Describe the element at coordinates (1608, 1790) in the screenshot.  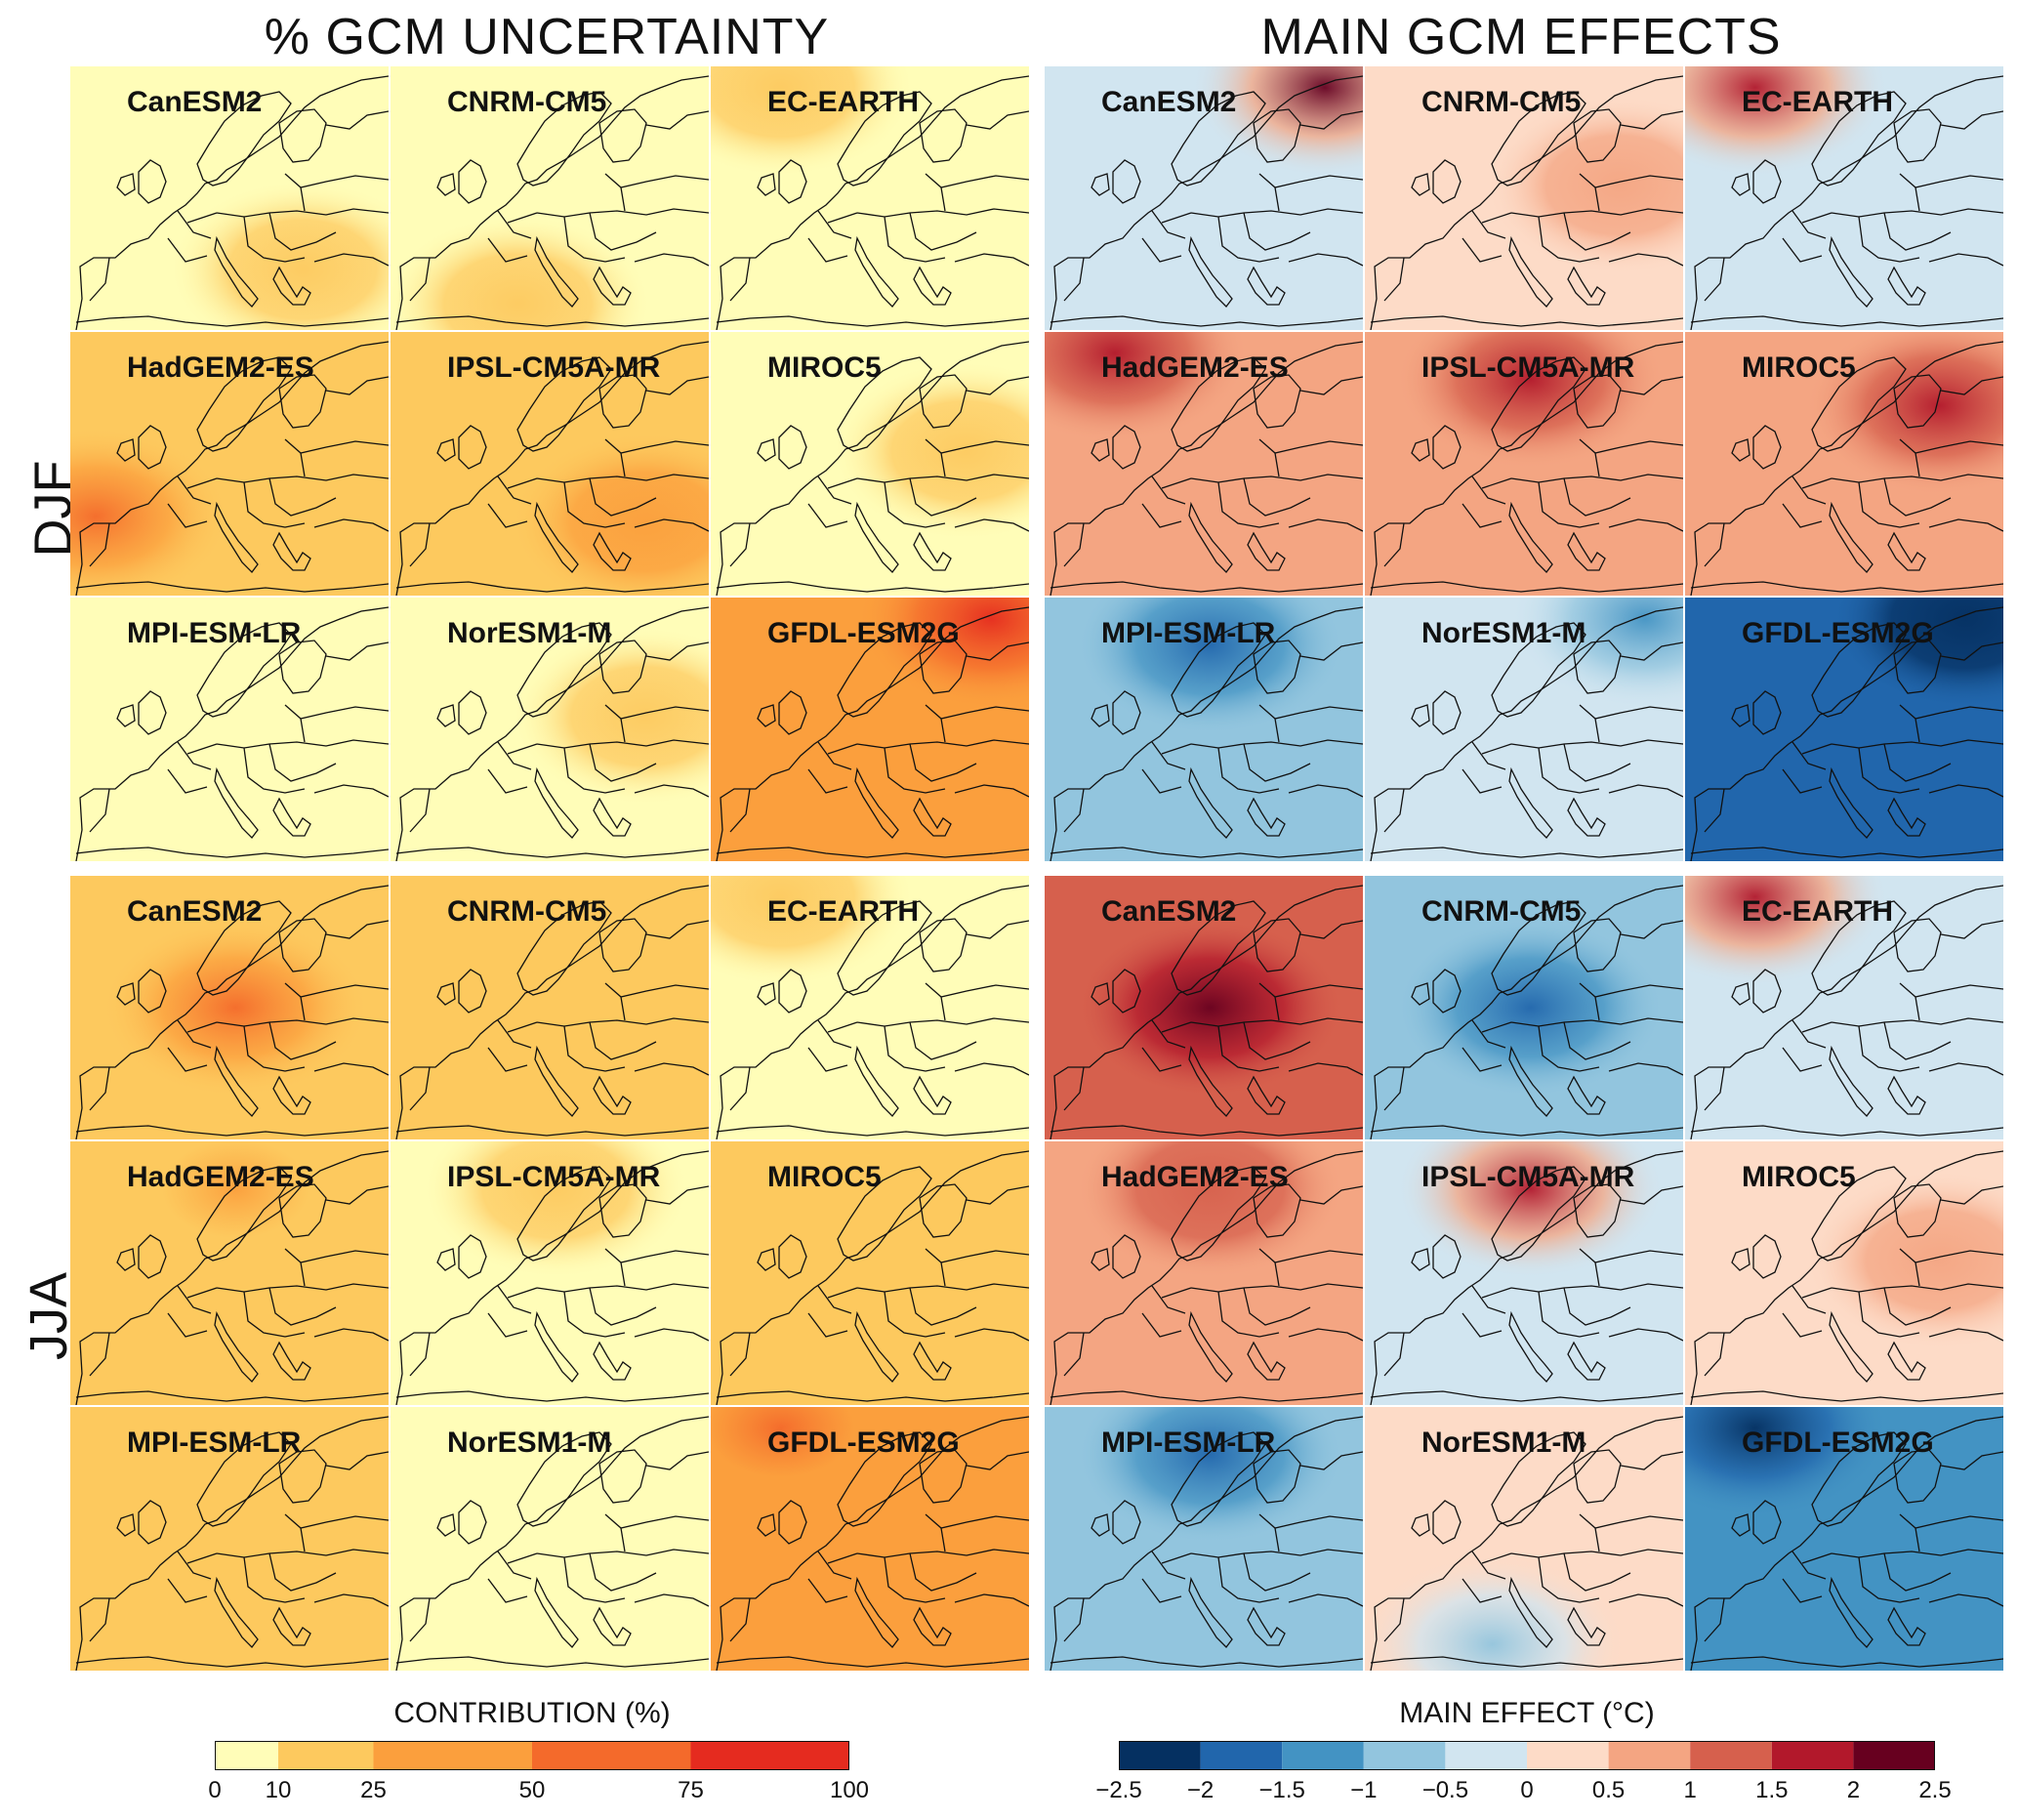
I see `colorbar-tick-label: 0.5` at that location.